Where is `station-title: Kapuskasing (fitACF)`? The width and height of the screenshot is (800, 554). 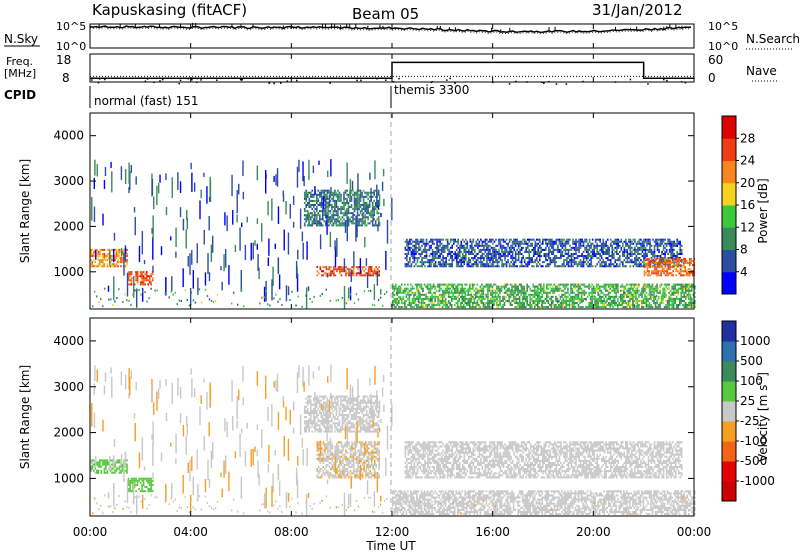
station-title: Kapuskasing (fitACF) is located at coordinates (169, 10).